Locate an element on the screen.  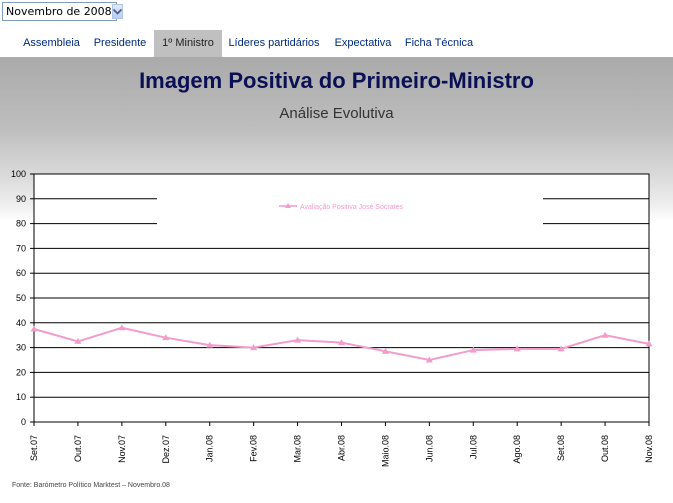
legend-label: Avaliação Positiva José Sócrates is located at coordinates (351, 207).